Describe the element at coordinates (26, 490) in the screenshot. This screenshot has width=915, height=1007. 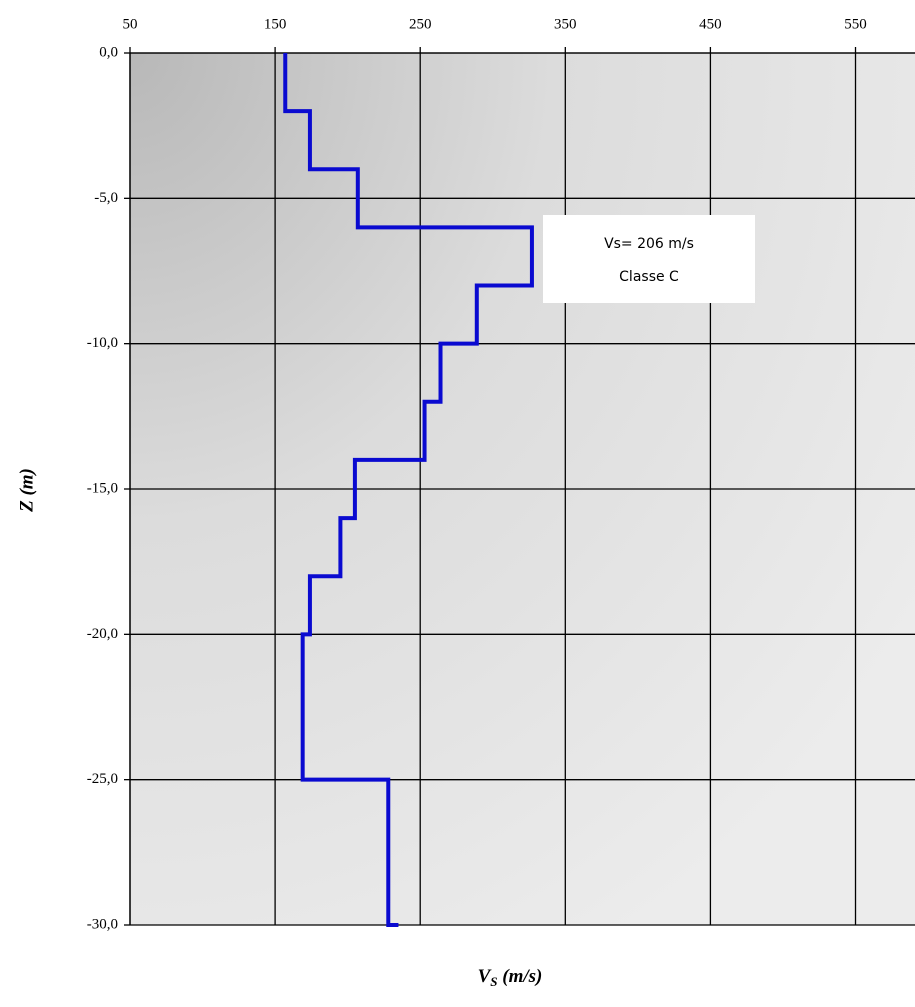
I see `y-axis-label: Z (m)` at that location.